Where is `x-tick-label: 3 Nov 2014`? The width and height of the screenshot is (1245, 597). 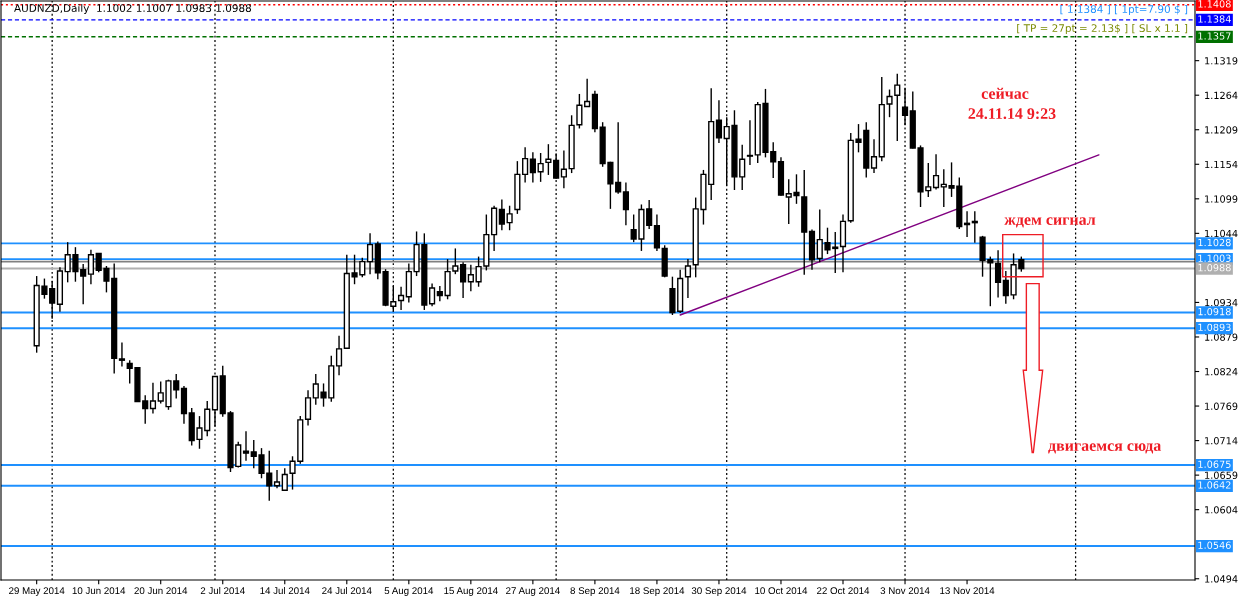
x-tick-label: 3 Nov 2014 is located at coordinates (905, 591).